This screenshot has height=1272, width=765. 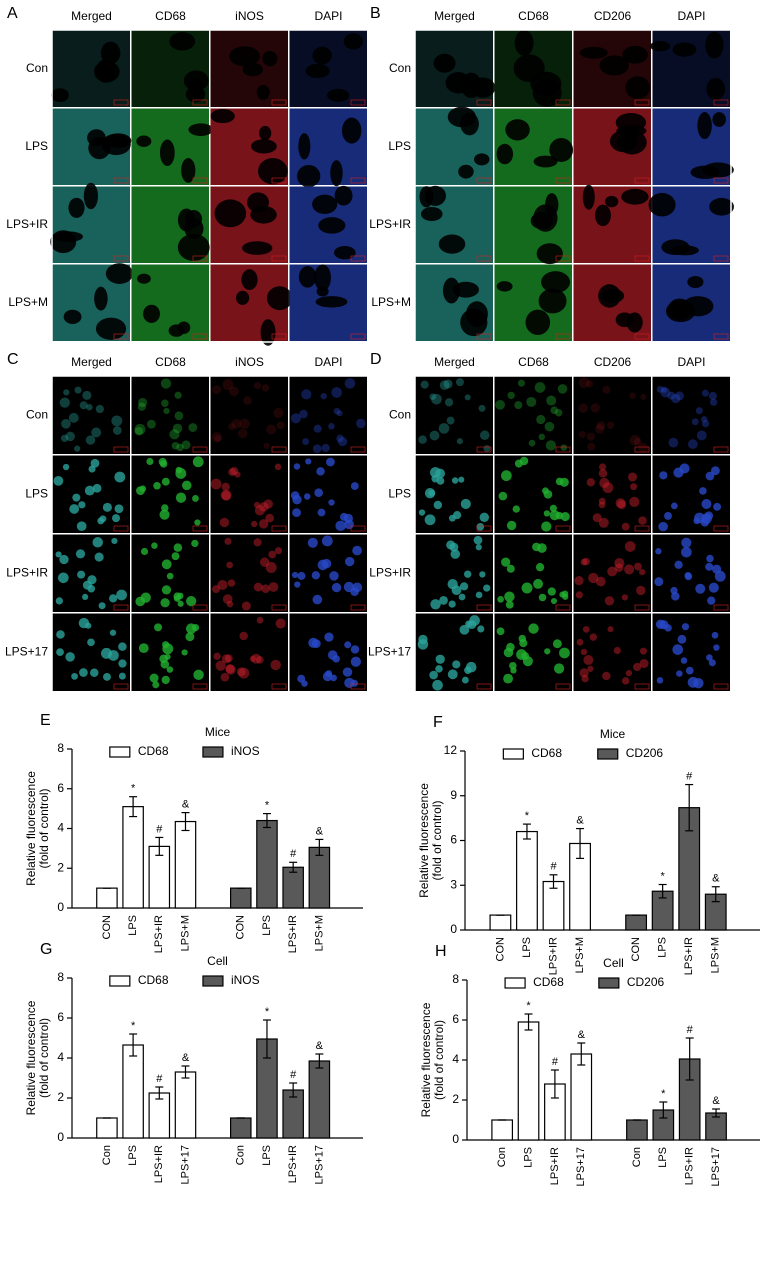 I want to click on image-background, so click(x=691, y=415).